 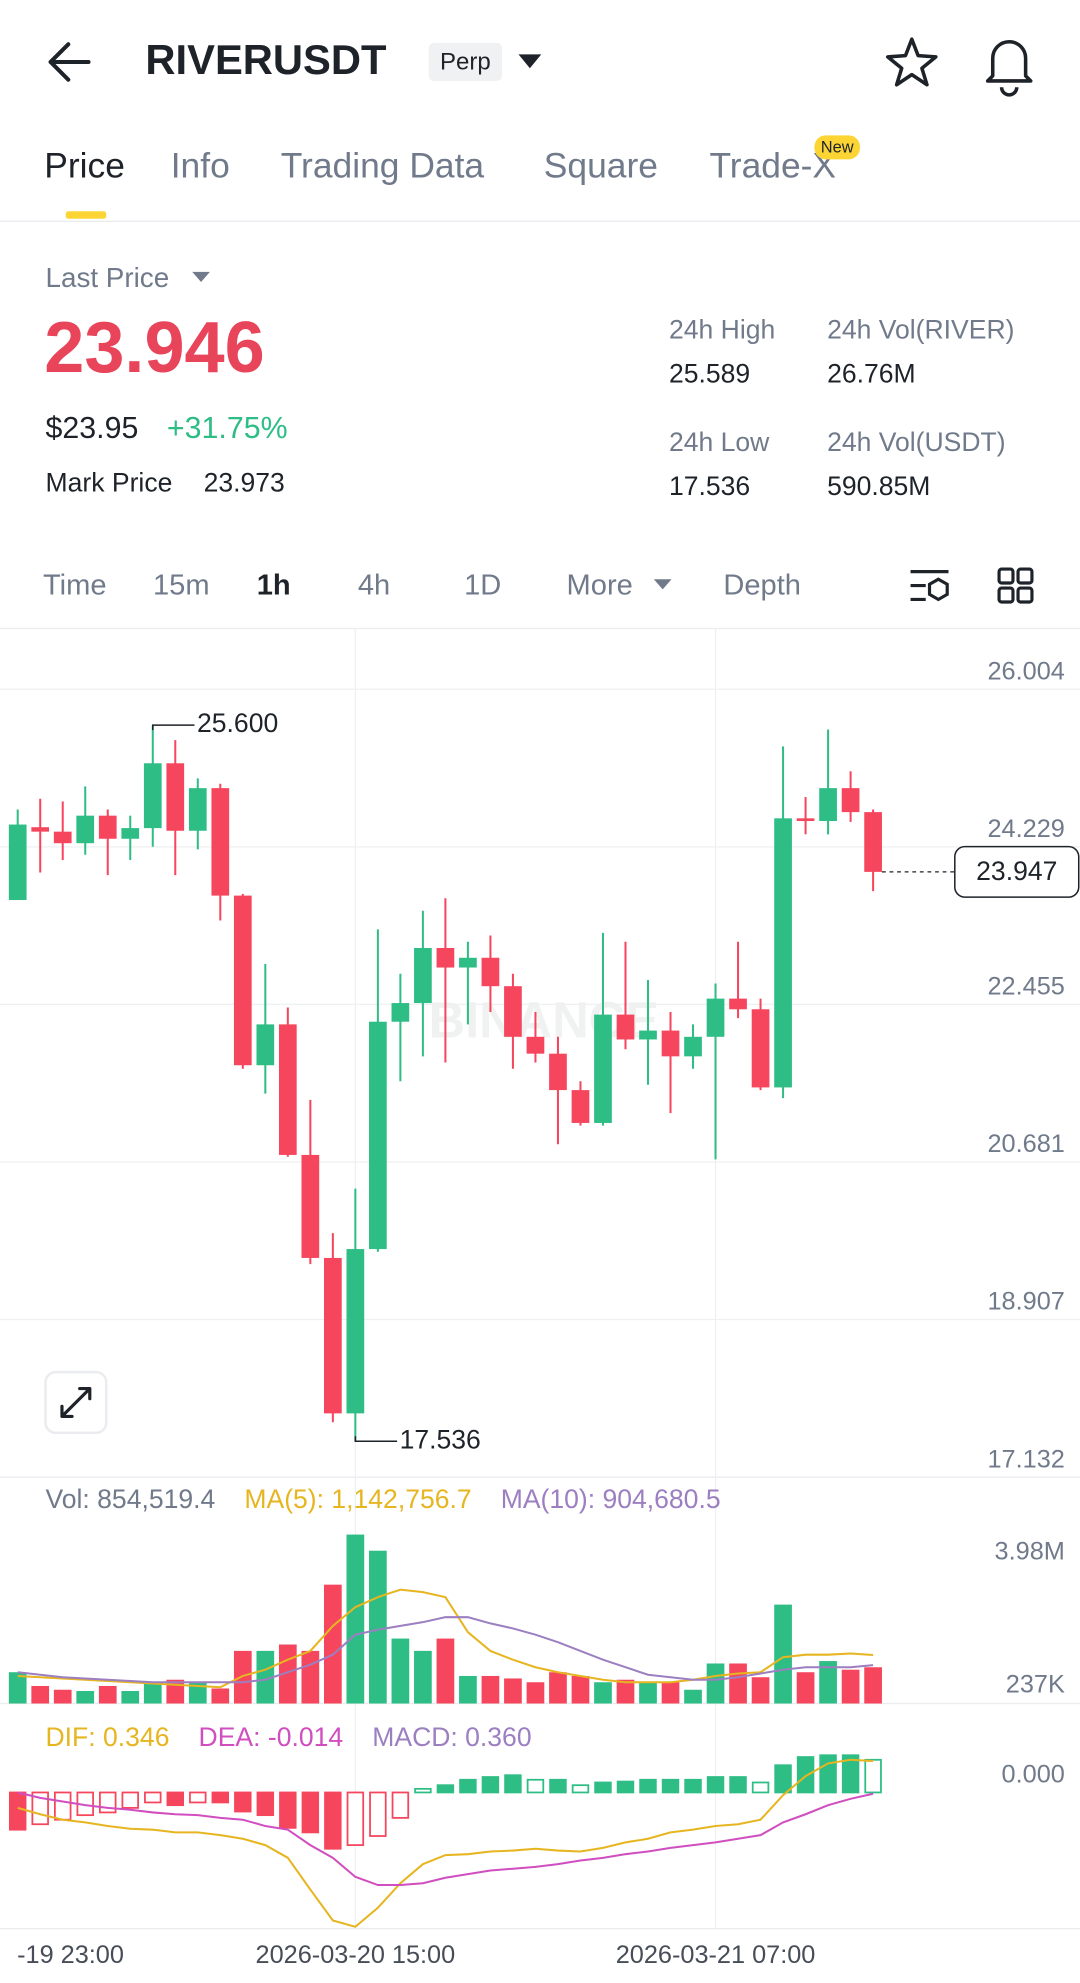 What do you see at coordinates (600, 585) in the screenshot?
I see `interval: More` at bounding box center [600, 585].